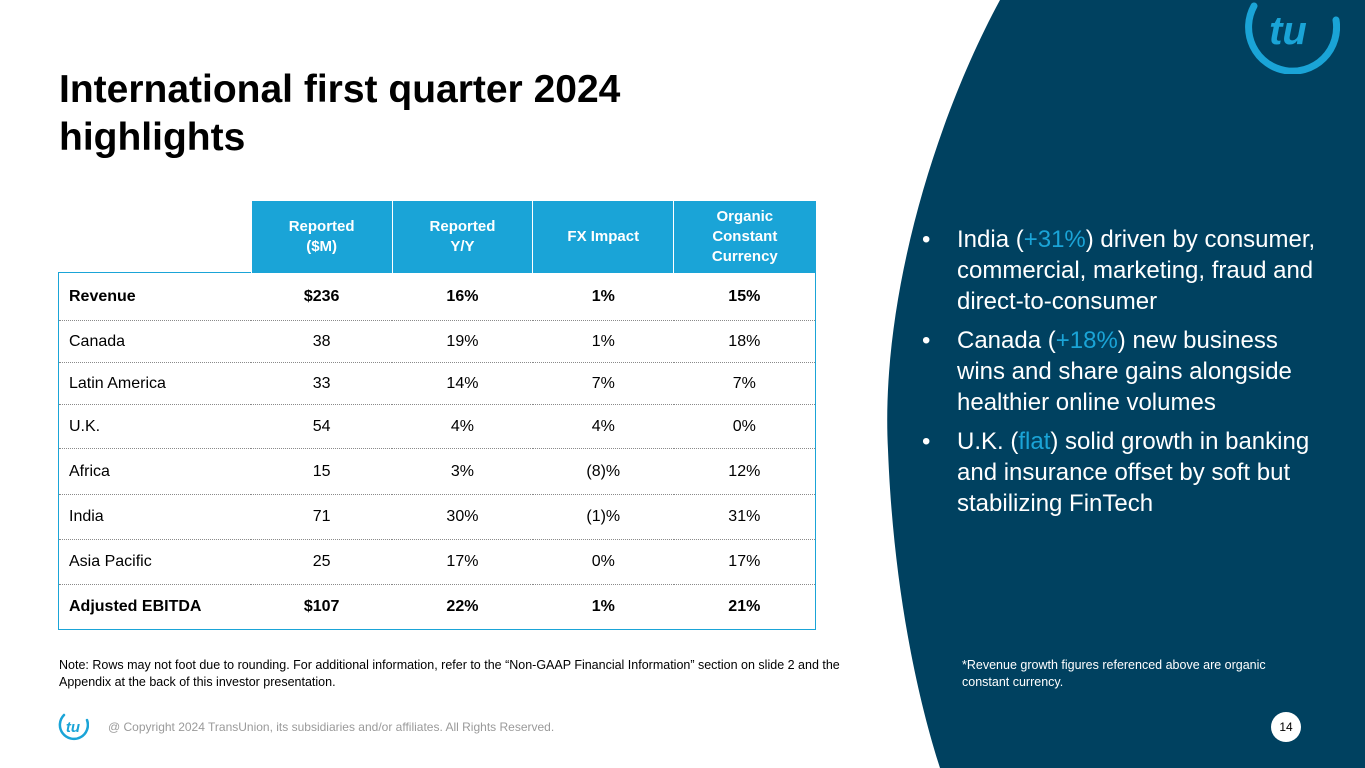 The image size is (1365, 768). What do you see at coordinates (462, 341) in the screenshot?
I see `table-cell: 19%` at bounding box center [462, 341].